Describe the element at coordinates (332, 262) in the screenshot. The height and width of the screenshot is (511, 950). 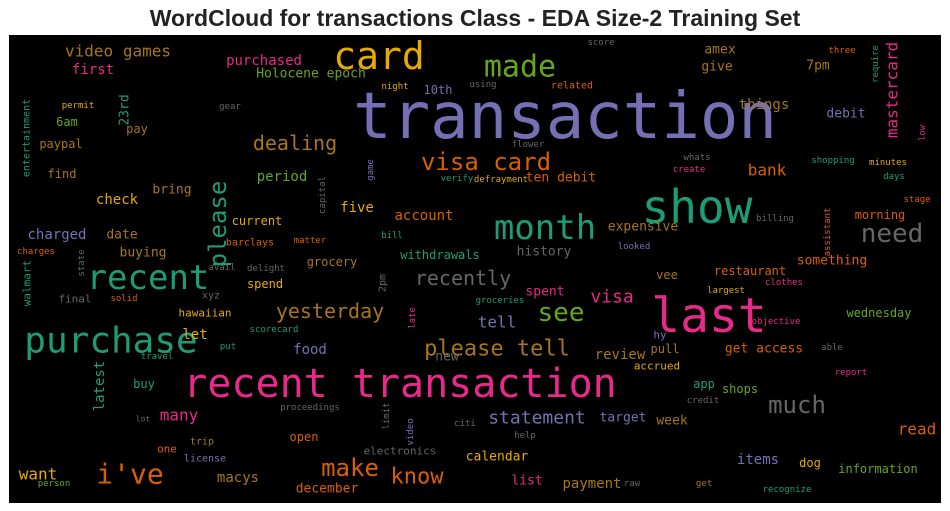
I see `word-53: grocery` at that location.